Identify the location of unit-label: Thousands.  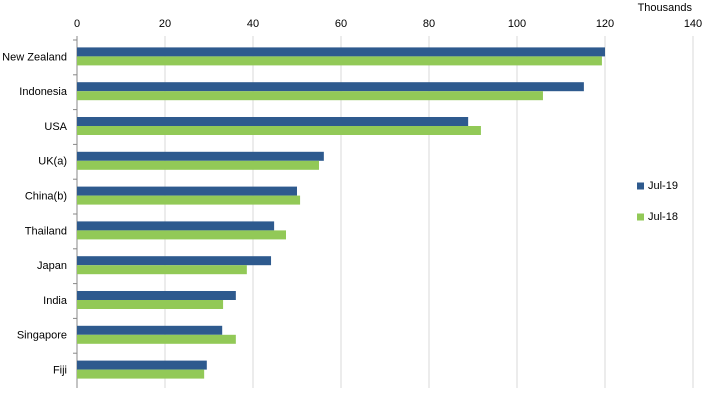
(665, 8).